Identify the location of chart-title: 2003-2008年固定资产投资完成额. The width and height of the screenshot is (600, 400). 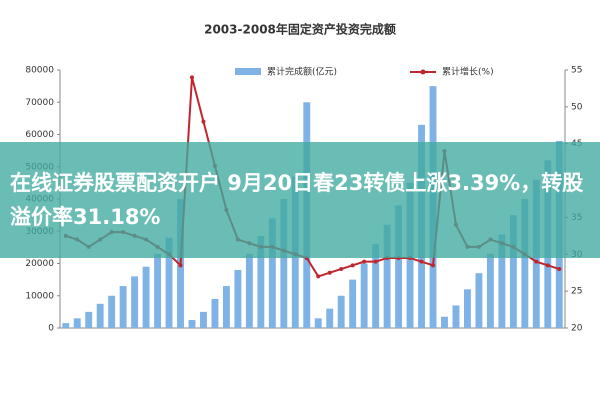
(300, 29).